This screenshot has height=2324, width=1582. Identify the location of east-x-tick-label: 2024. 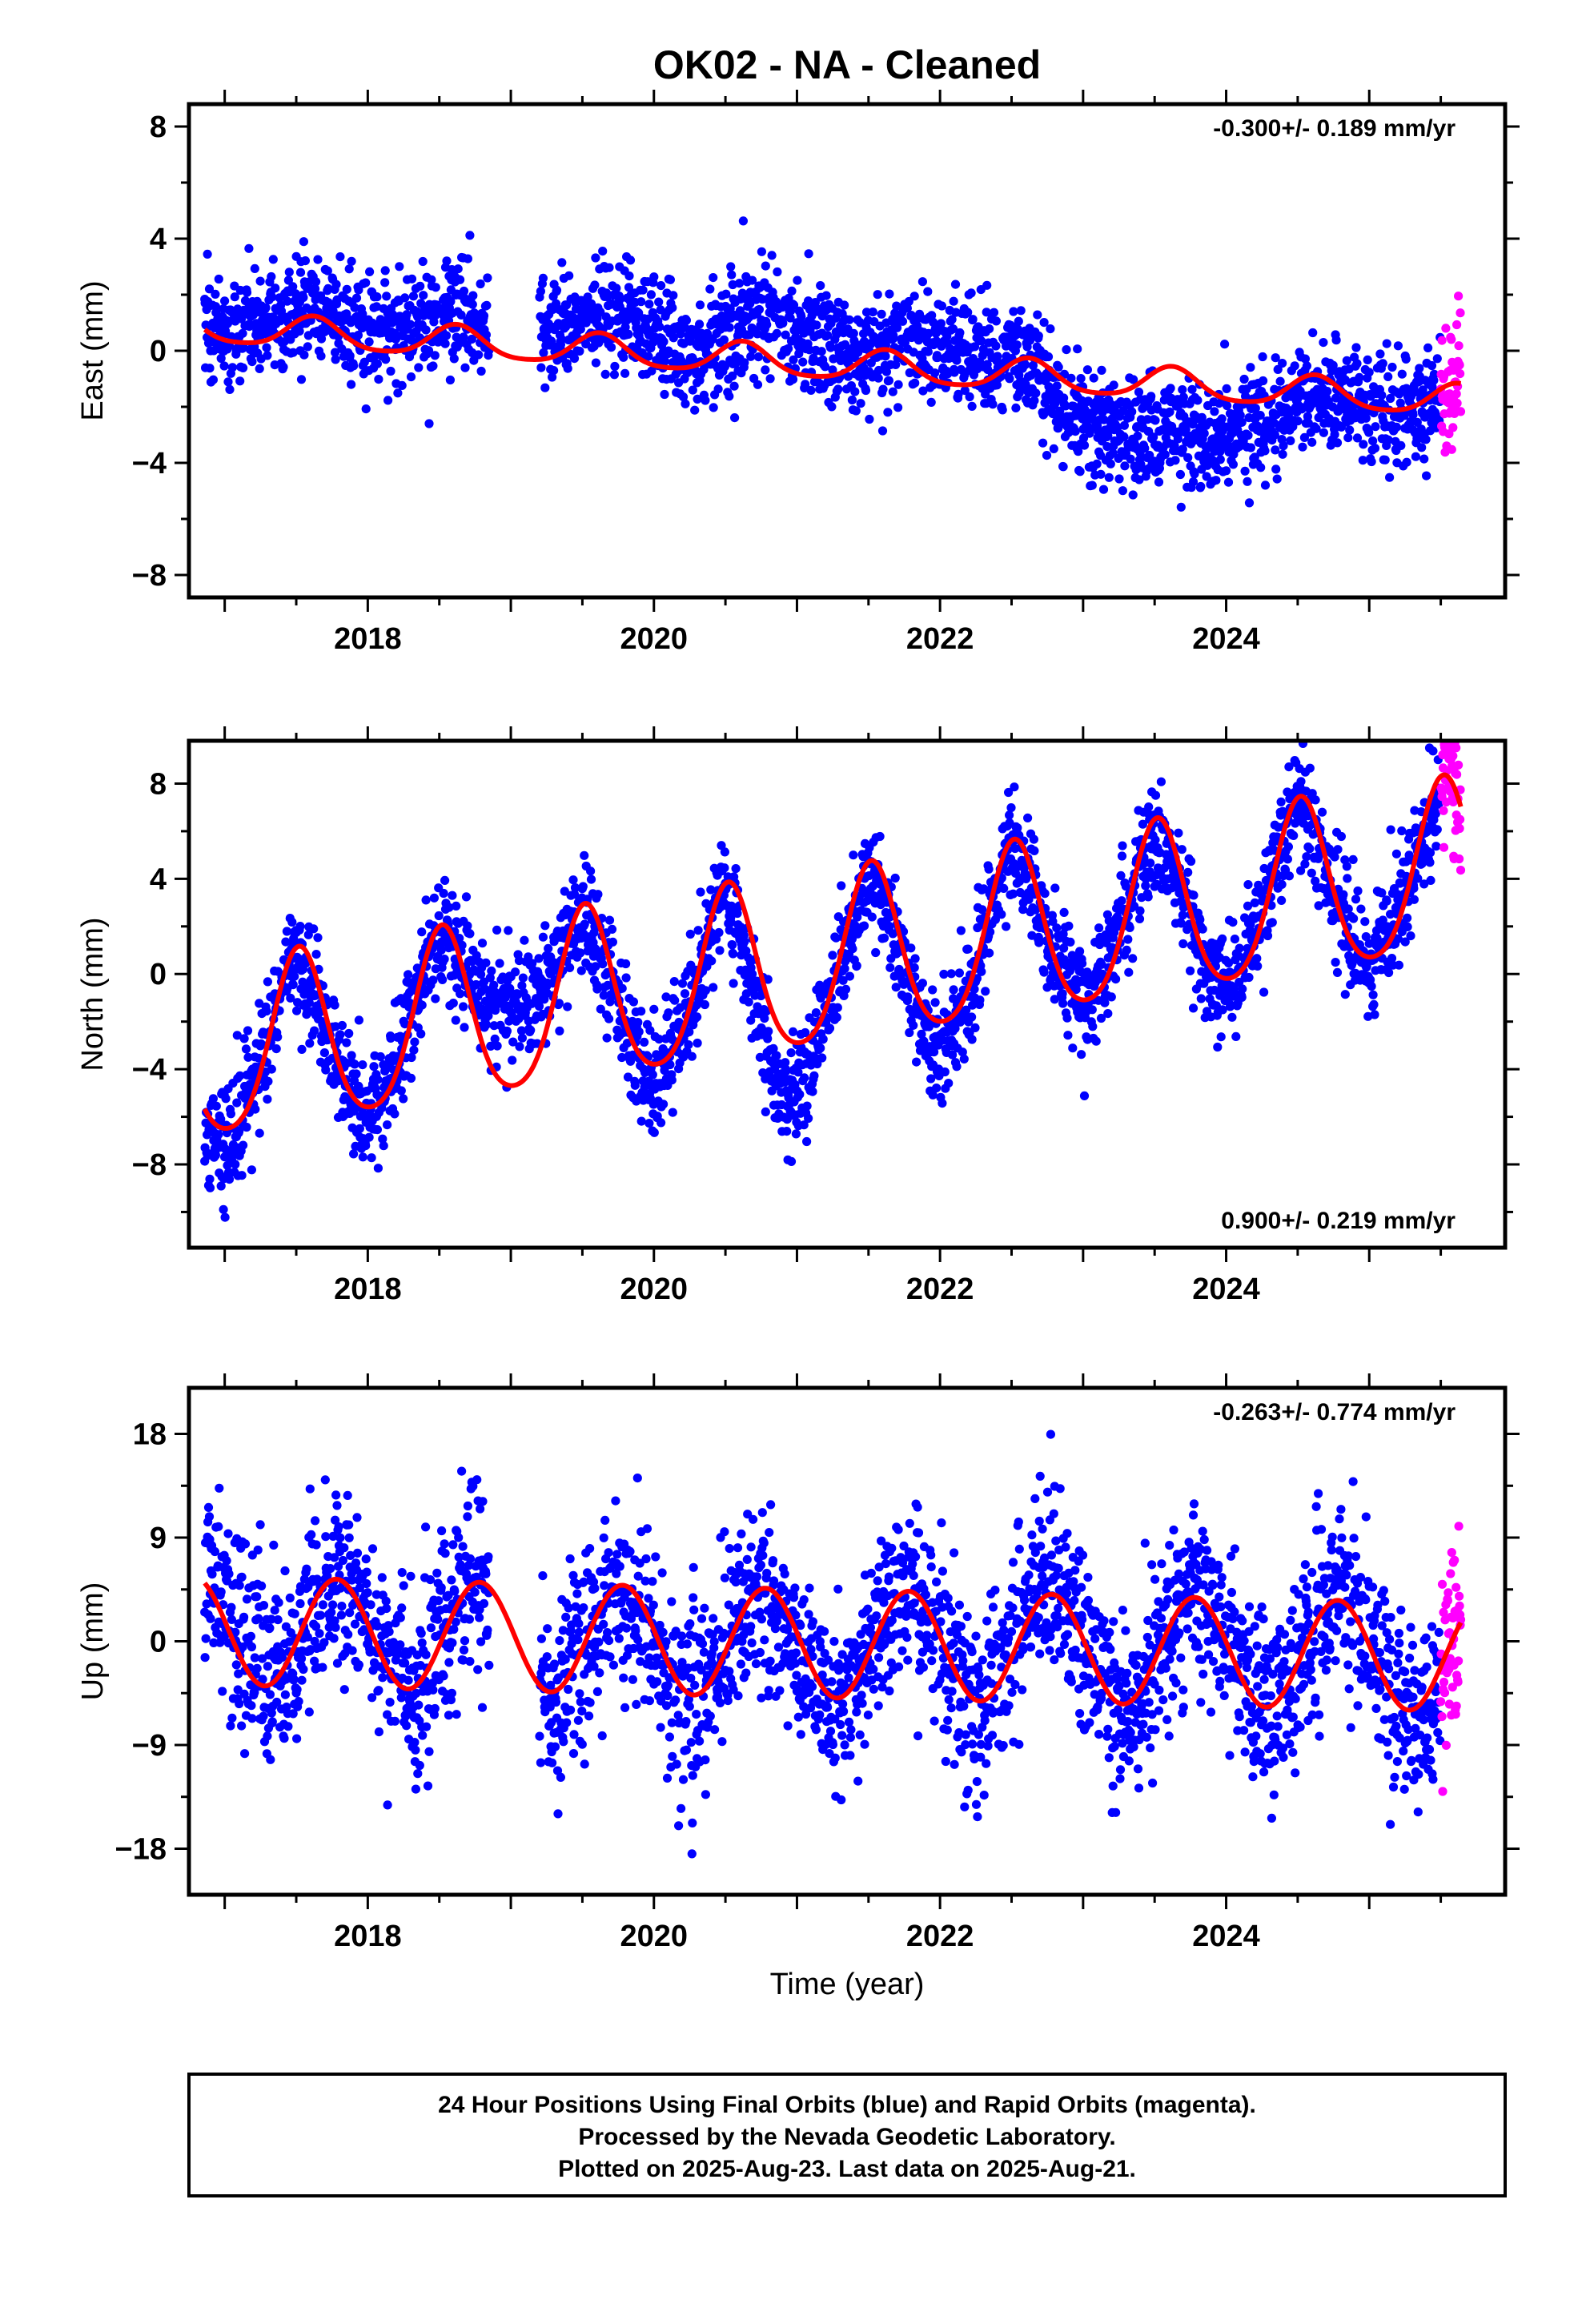
(1226, 639).